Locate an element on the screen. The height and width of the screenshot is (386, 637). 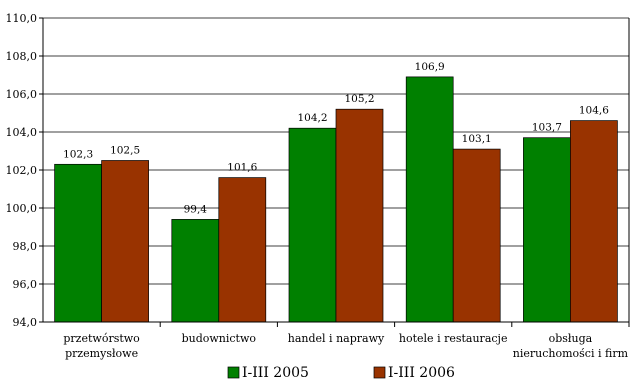
legend: I-III 2005 I-III 2006 is located at coordinates (341, 373).